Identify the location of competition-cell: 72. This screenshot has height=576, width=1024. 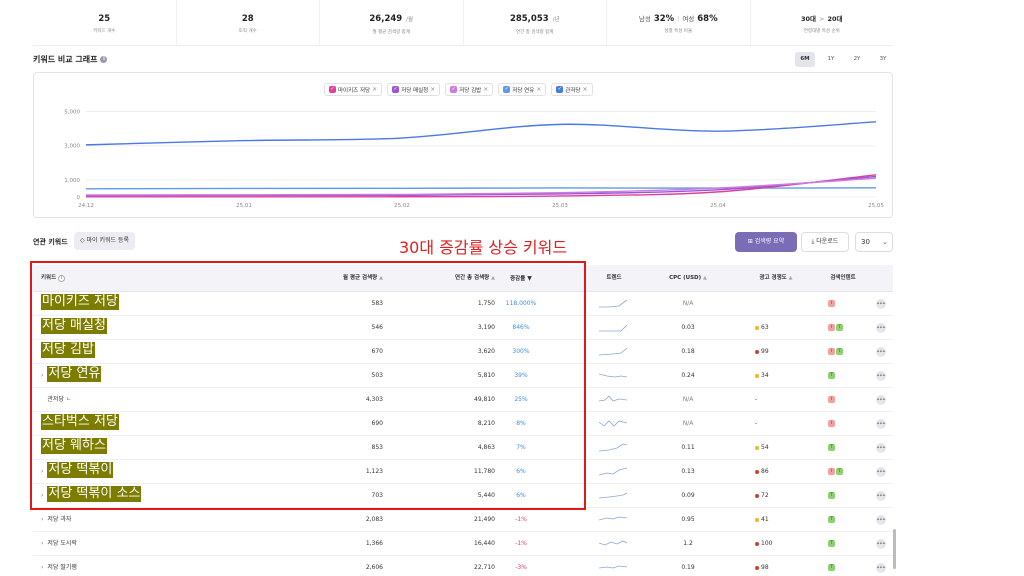
(775, 496).